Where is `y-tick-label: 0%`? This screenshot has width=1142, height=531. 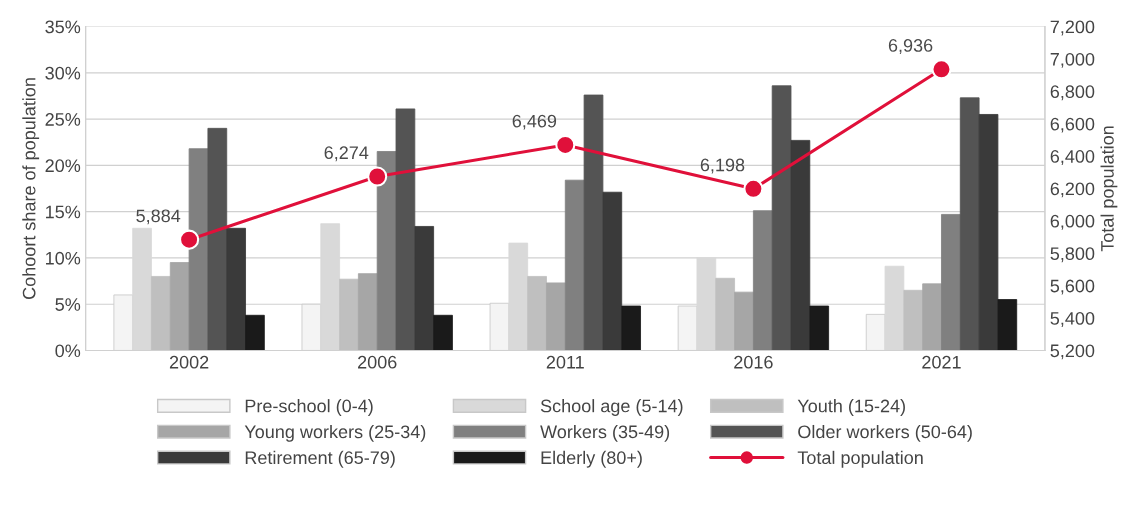
y-tick-label: 0% is located at coordinates (68, 351).